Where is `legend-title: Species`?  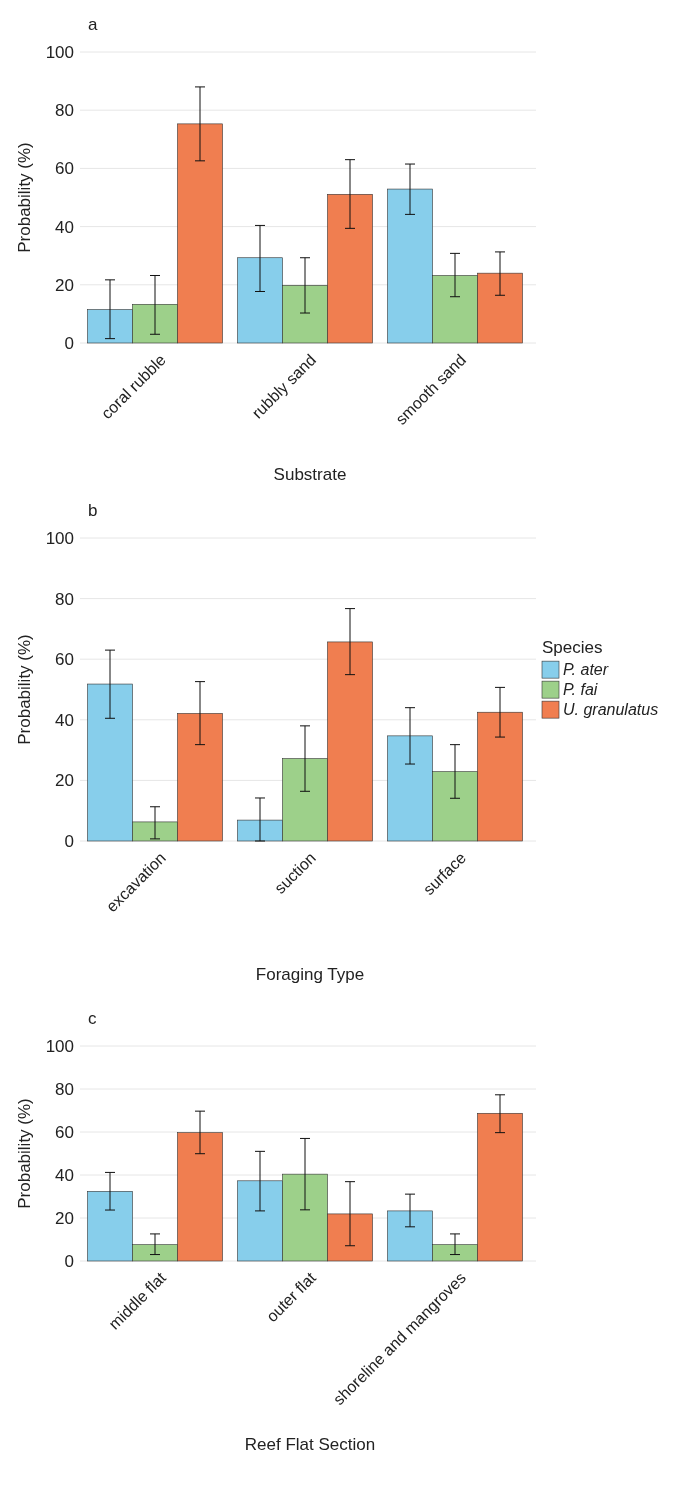 legend-title: Species is located at coordinates (572, 648).